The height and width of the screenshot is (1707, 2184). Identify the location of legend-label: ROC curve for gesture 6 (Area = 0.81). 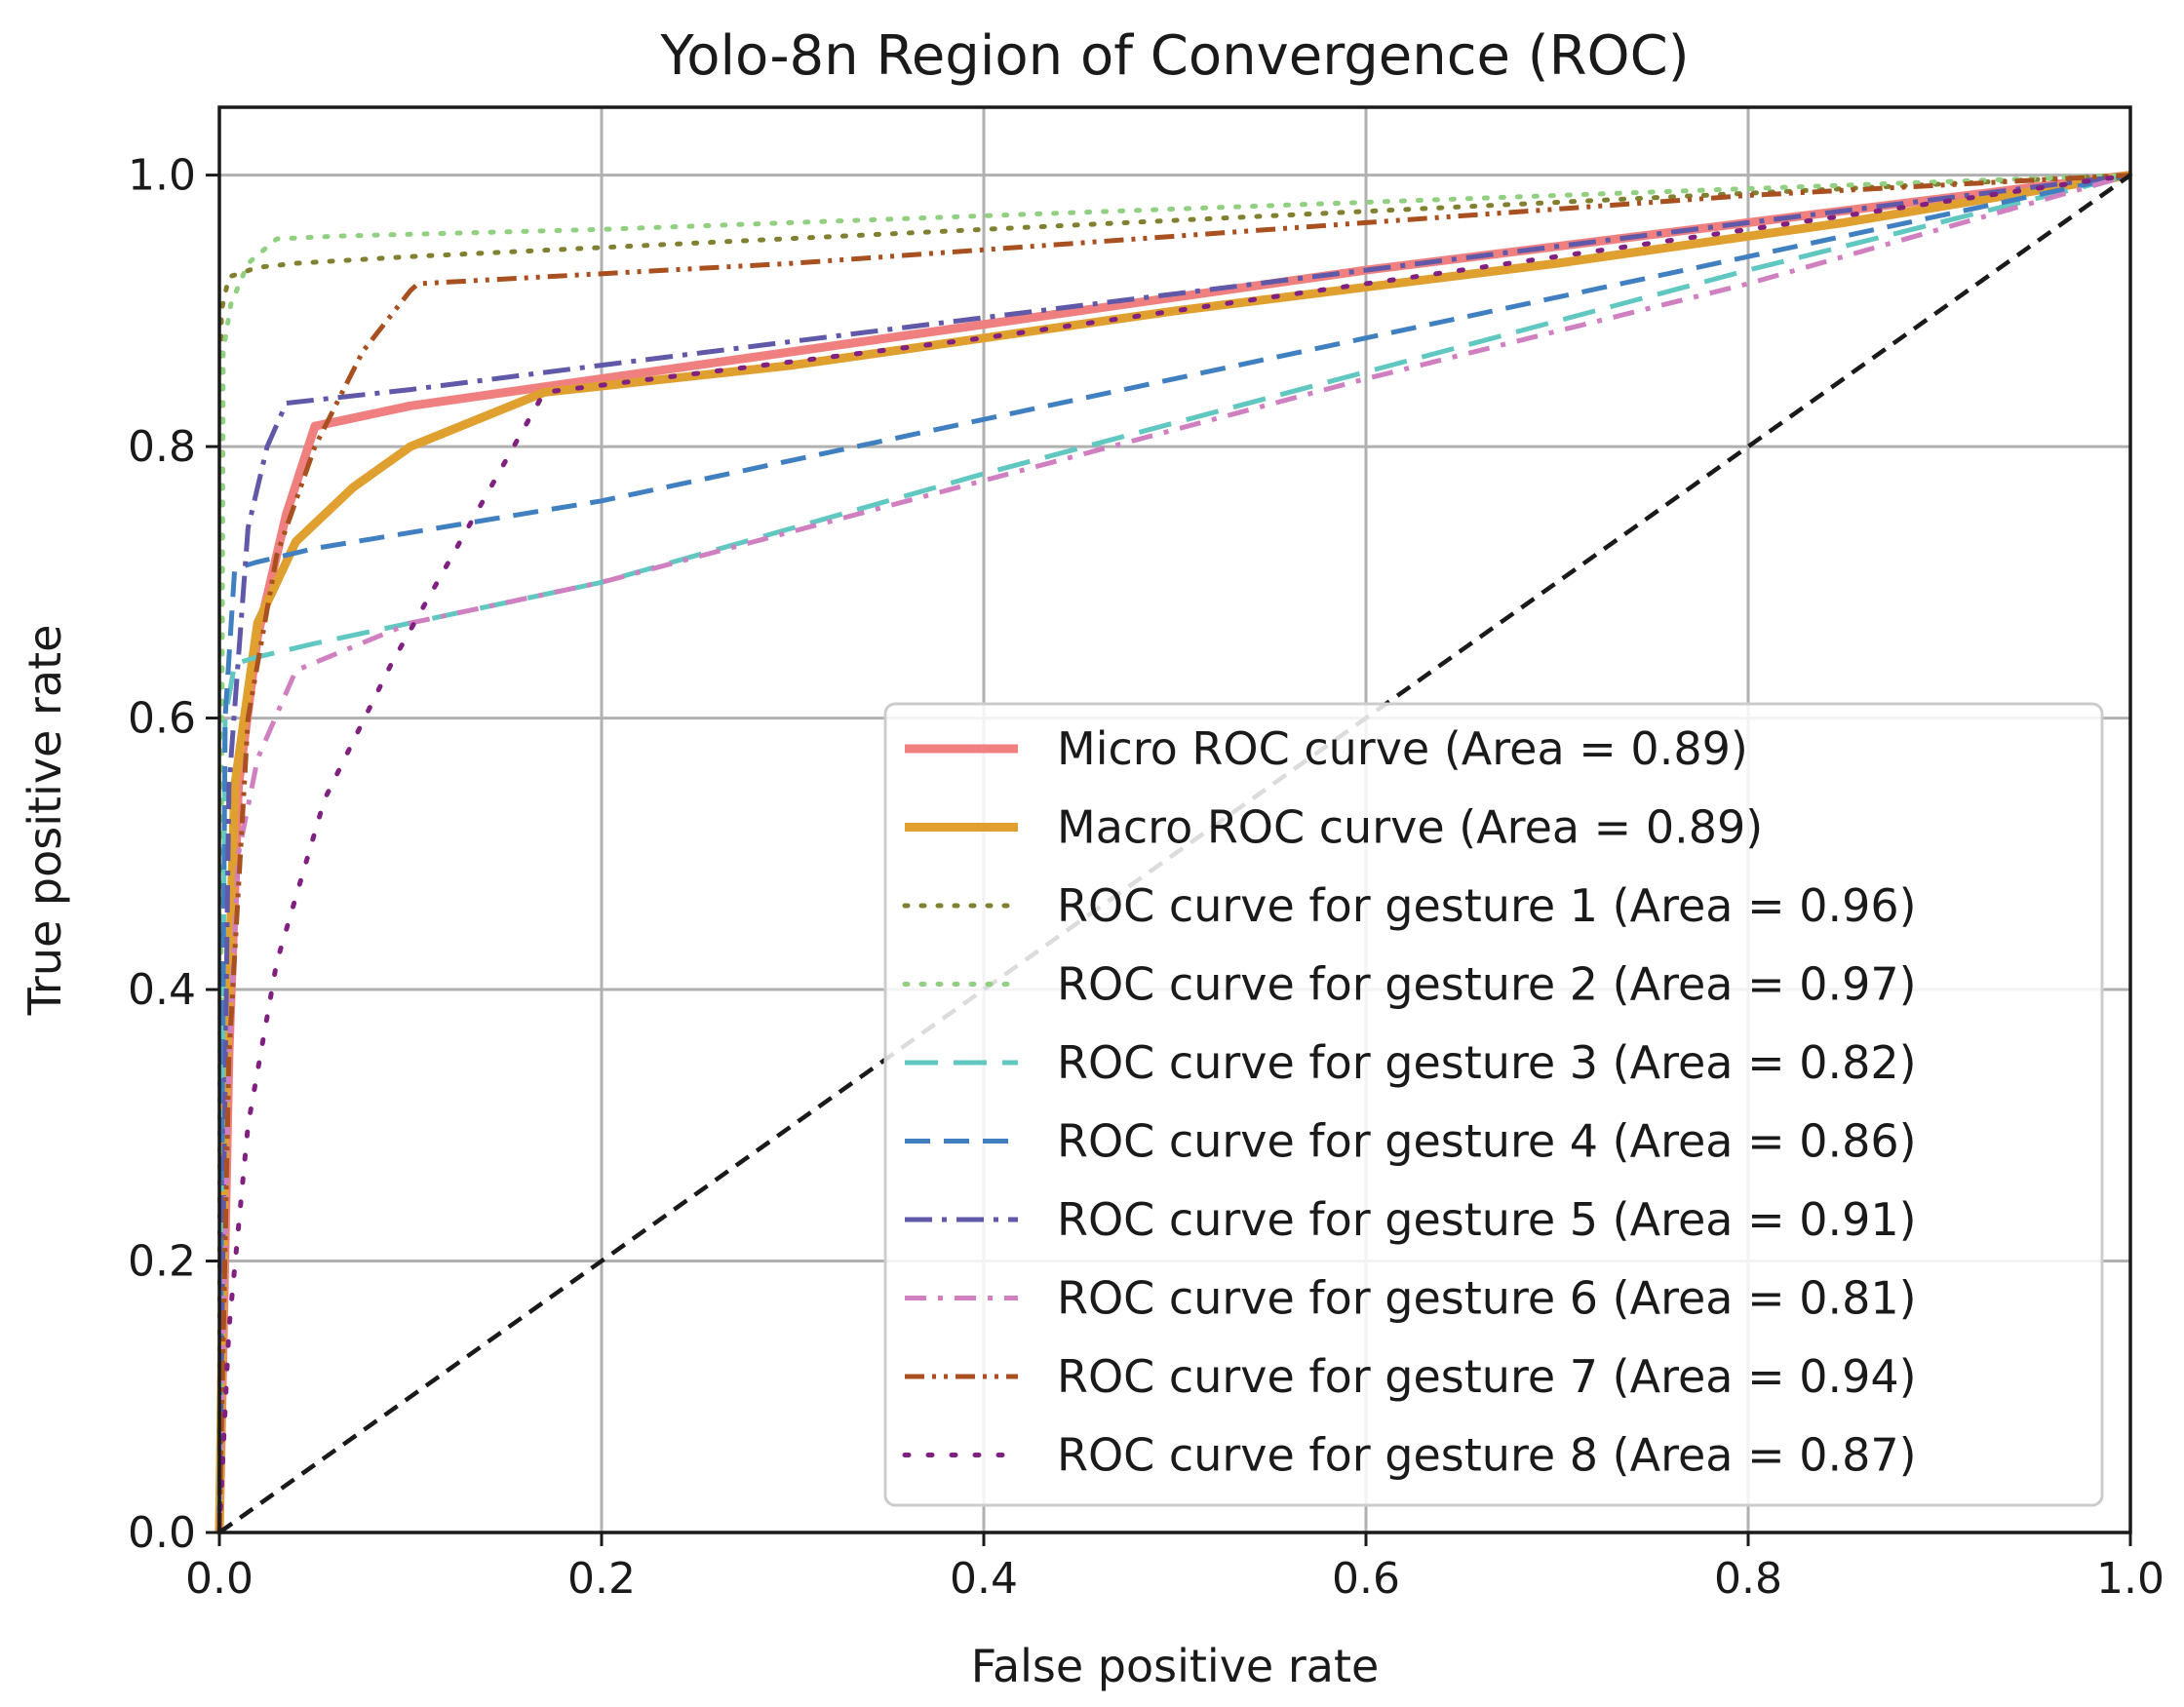
(1487, 1298).